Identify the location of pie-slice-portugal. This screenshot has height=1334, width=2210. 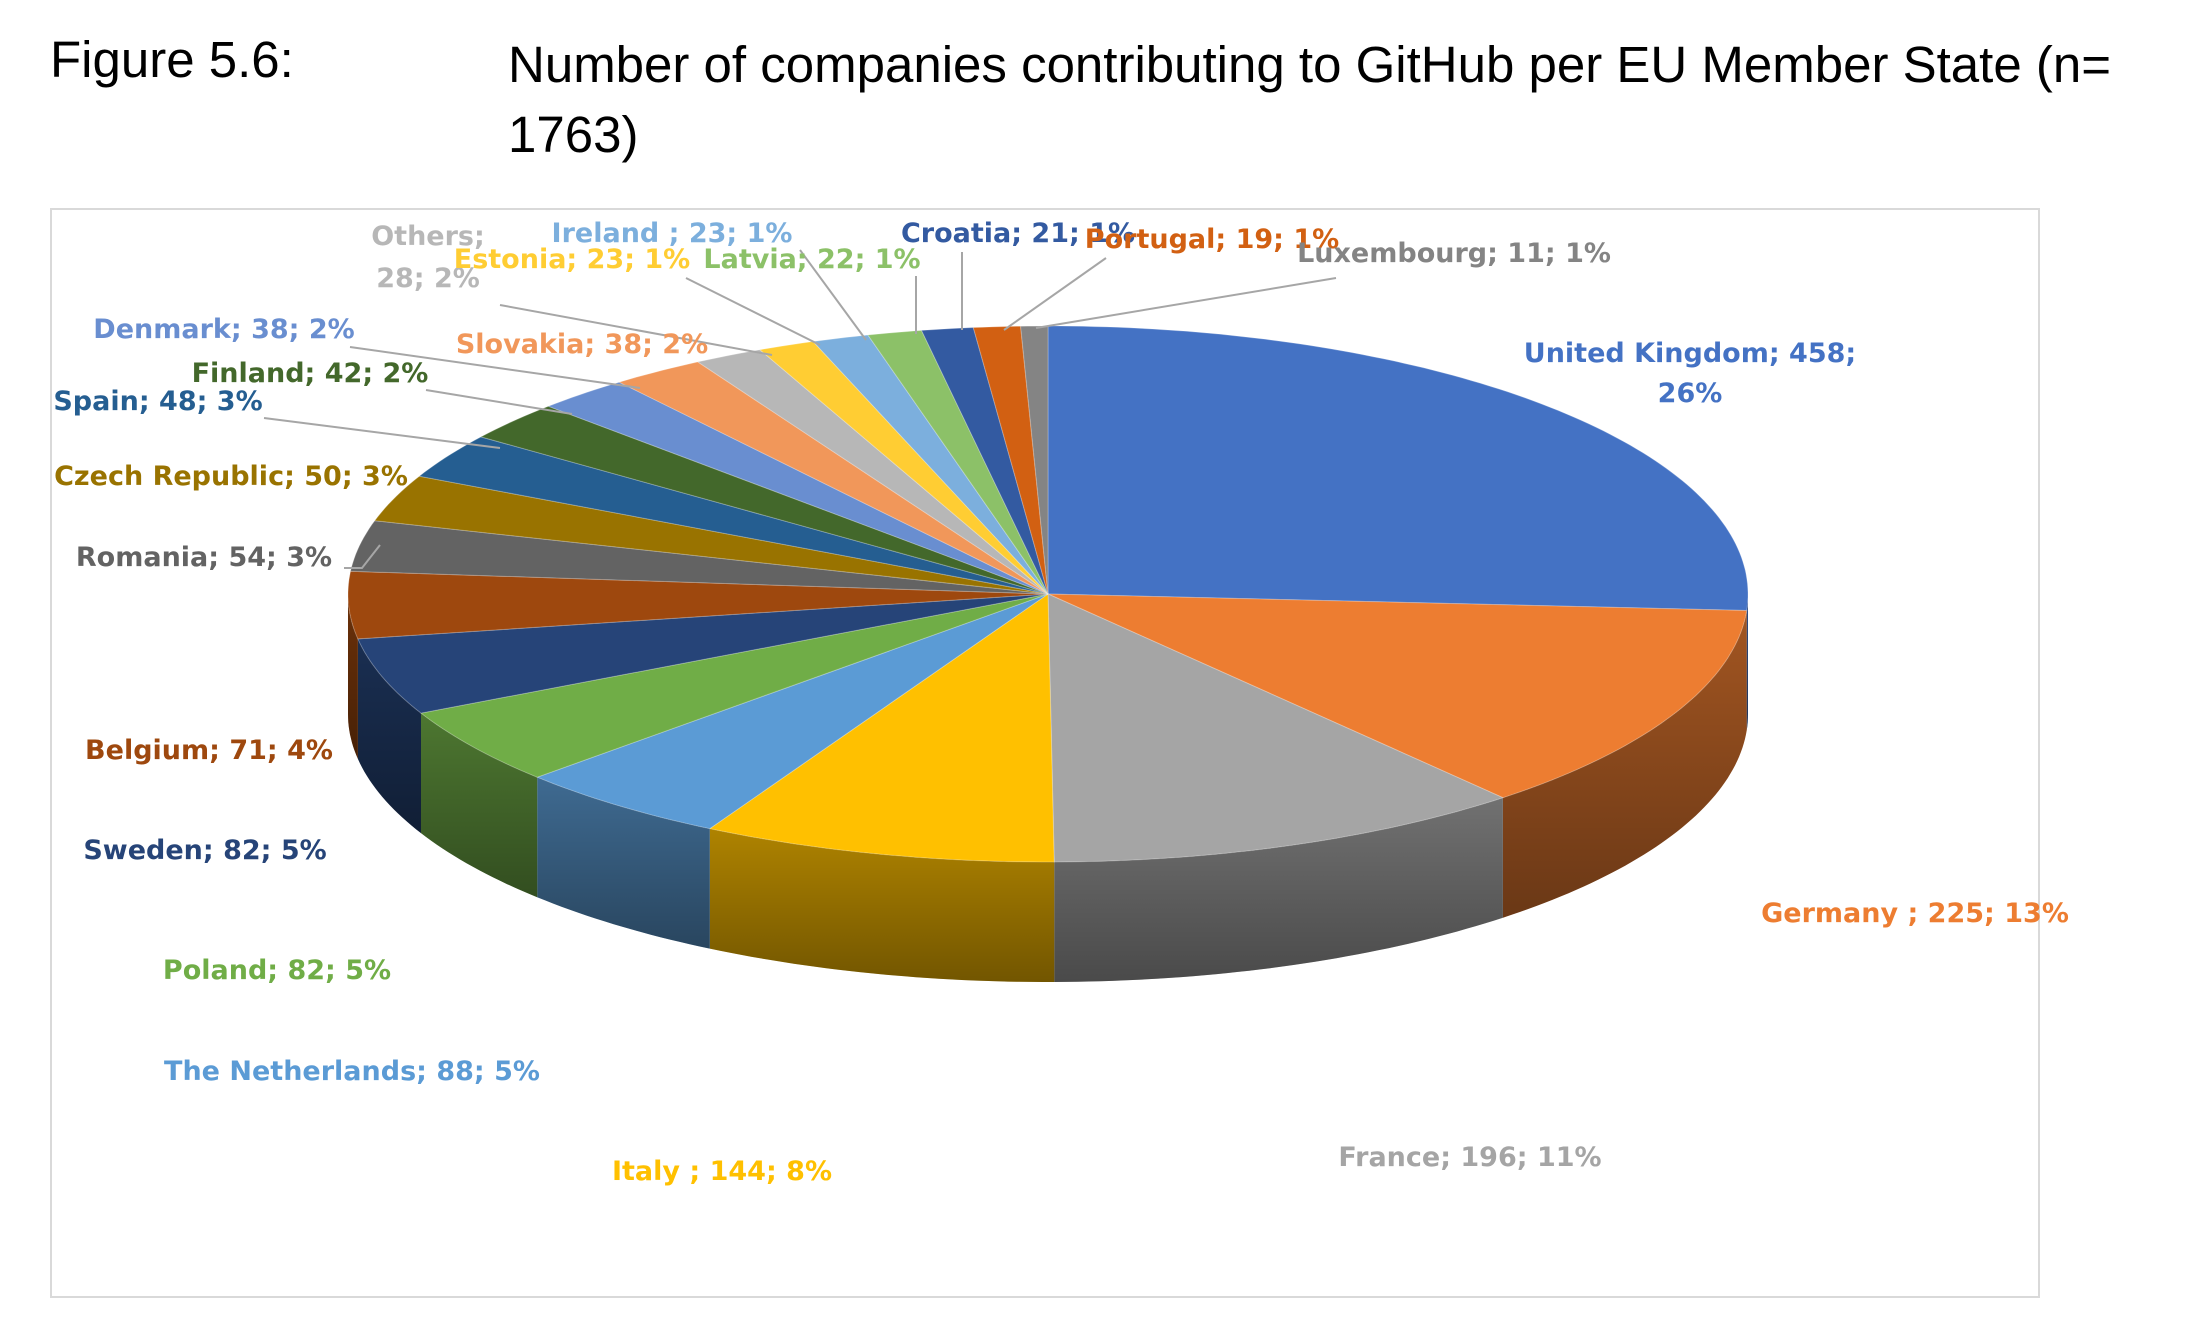
(1010, 460).